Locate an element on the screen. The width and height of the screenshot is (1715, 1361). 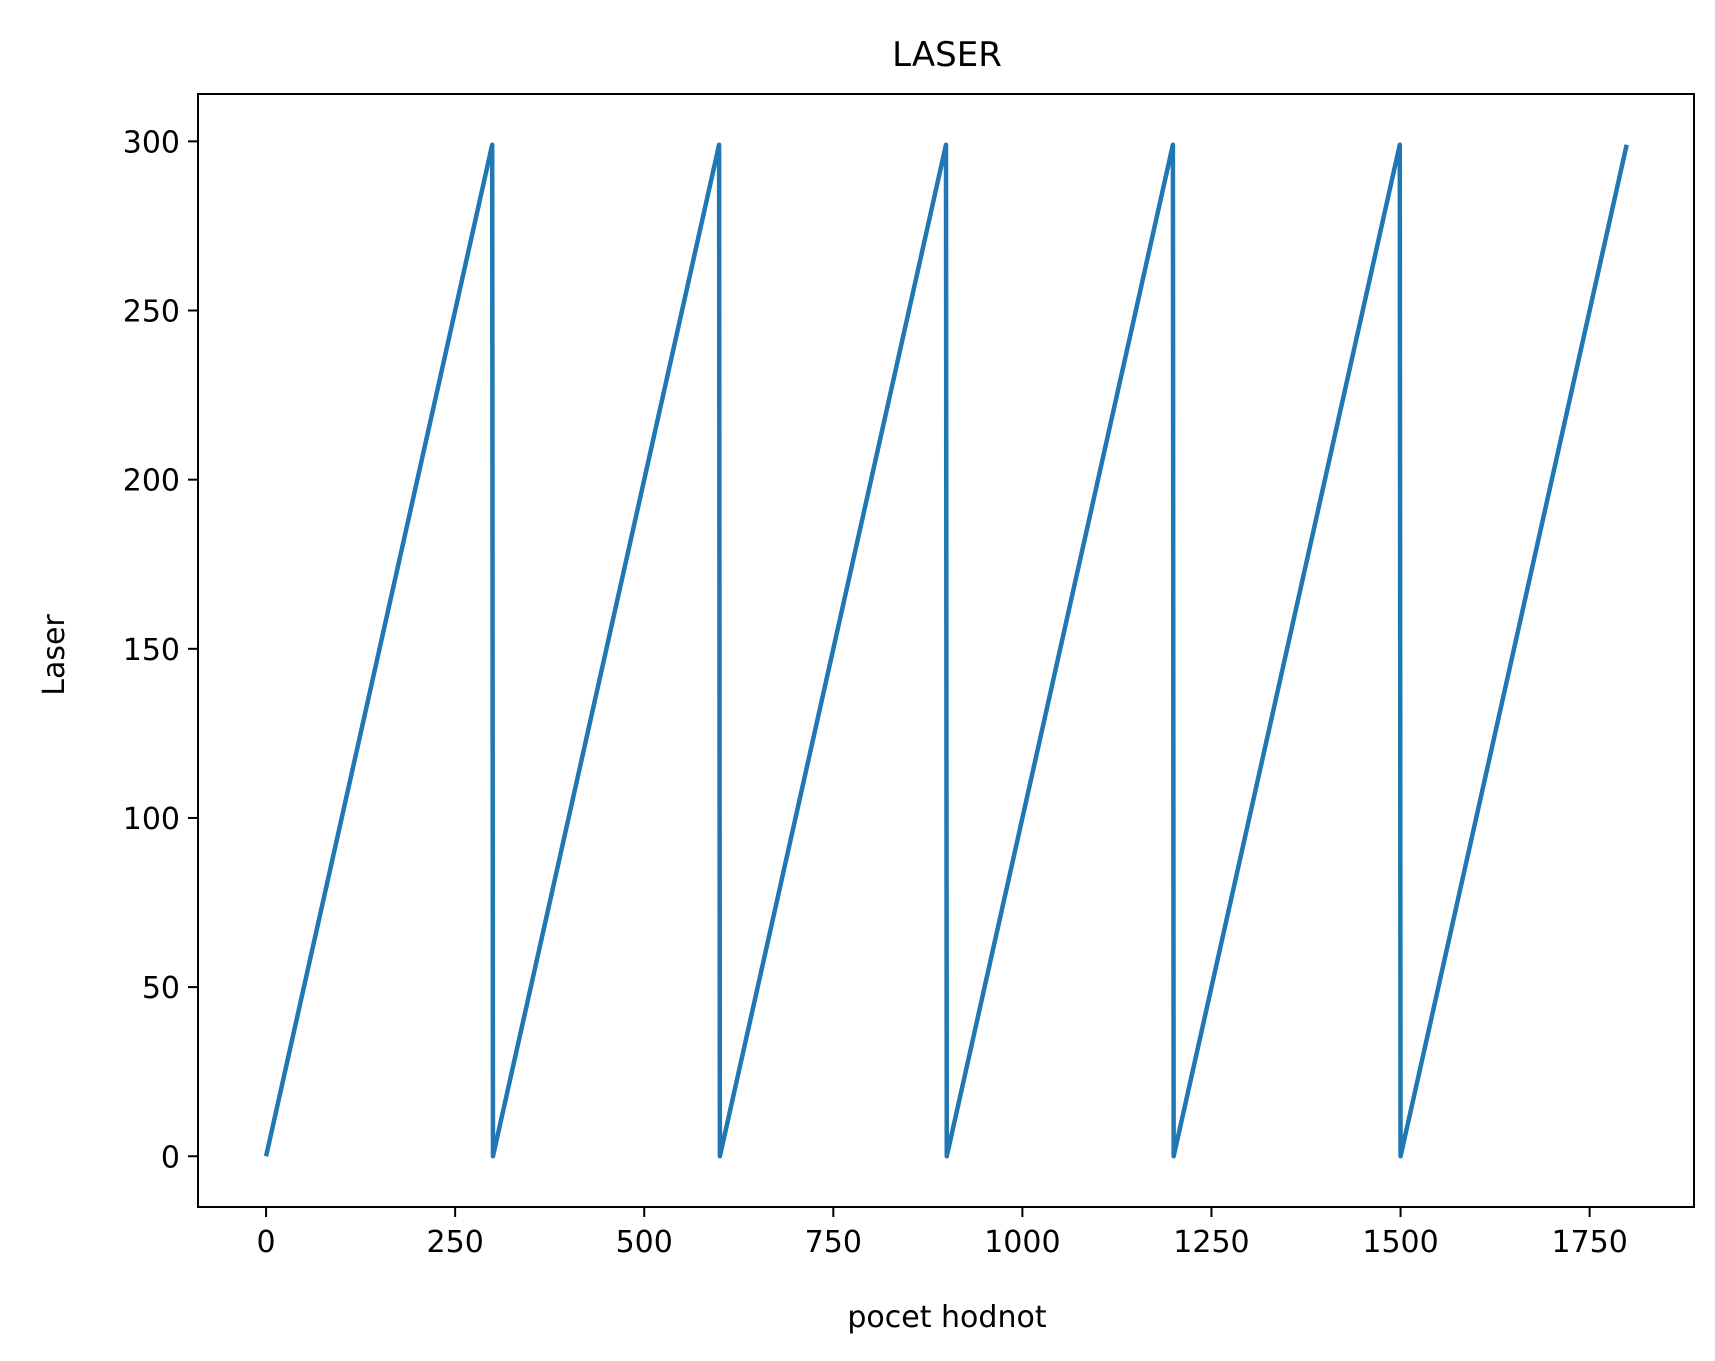
x-axis-ticks: 0 250 500 750 1000 1250 1500 1750 is located at coordinates (942, 1233).